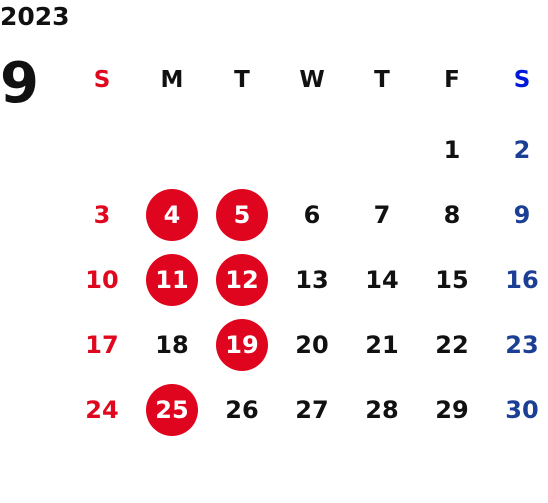 The width and height of the screenshot is (548, 503). I want to click on day-cell-highlighted: 4, so click(172, 215).